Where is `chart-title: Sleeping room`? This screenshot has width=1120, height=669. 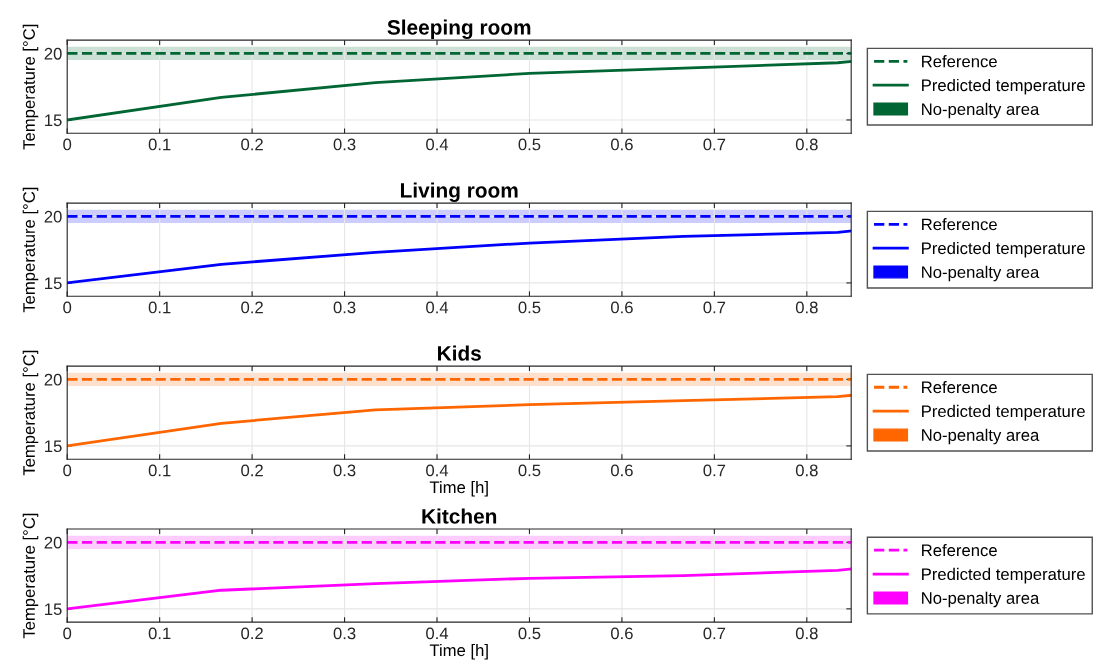
chart-title: Sleeping room is located at coordinates (459, 29).